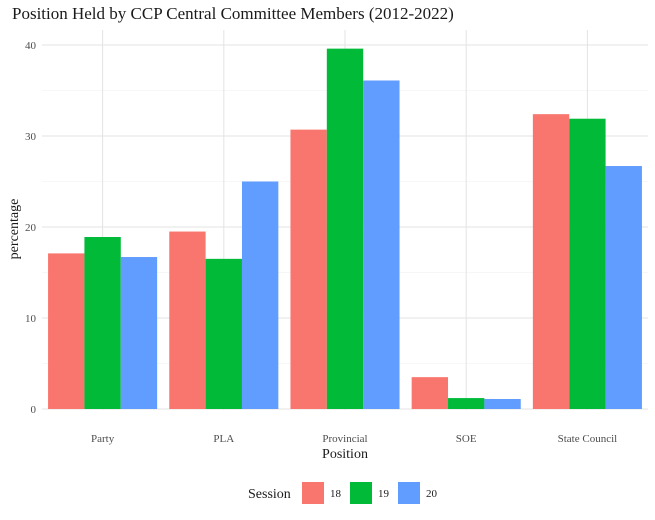  Describe the element at coordinates (432, 494) in the screenshot. I see `legend-label-20: 20` at that location.